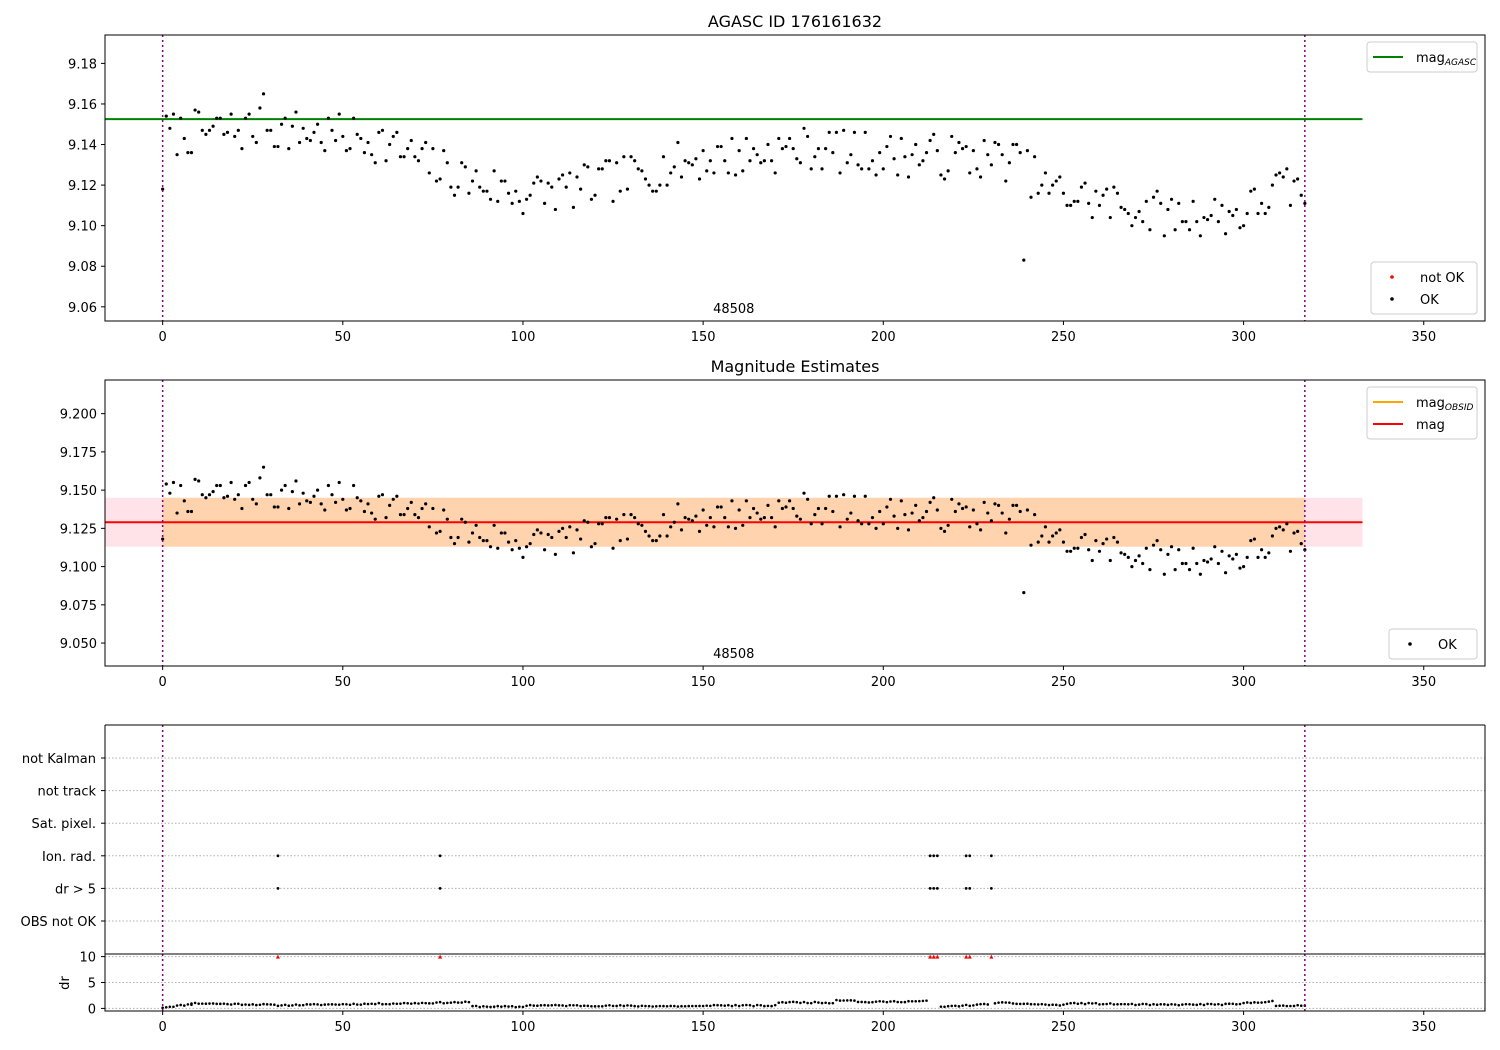 The width and height of the screenshot is (1500, 1050). What do you see at coordinates (523, 1027) in the screenshot?
I see `dr-xtick-label: 100` at bounding box center [523, 1027].